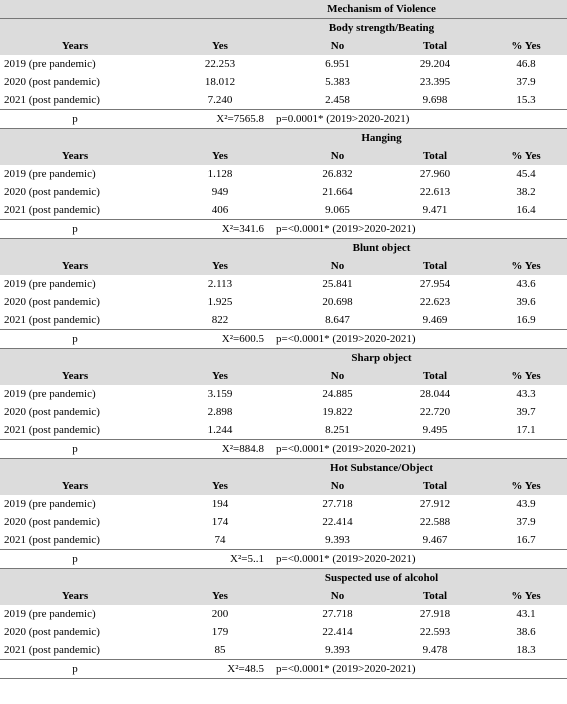  I want to click on cell: 406, so click(220, 210).